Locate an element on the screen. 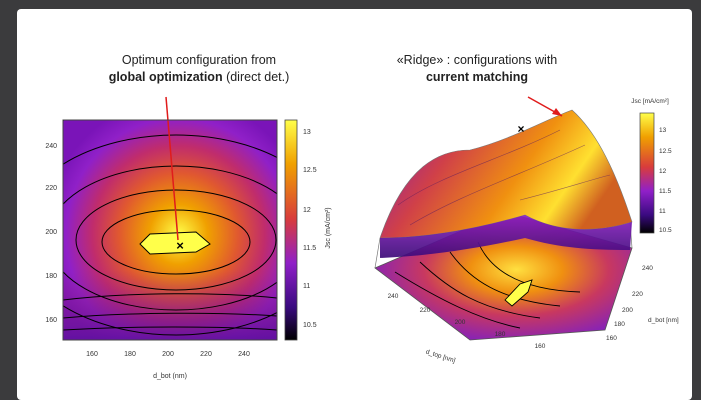  right-caption-line2: current matching is located at coordinates (477, 77).